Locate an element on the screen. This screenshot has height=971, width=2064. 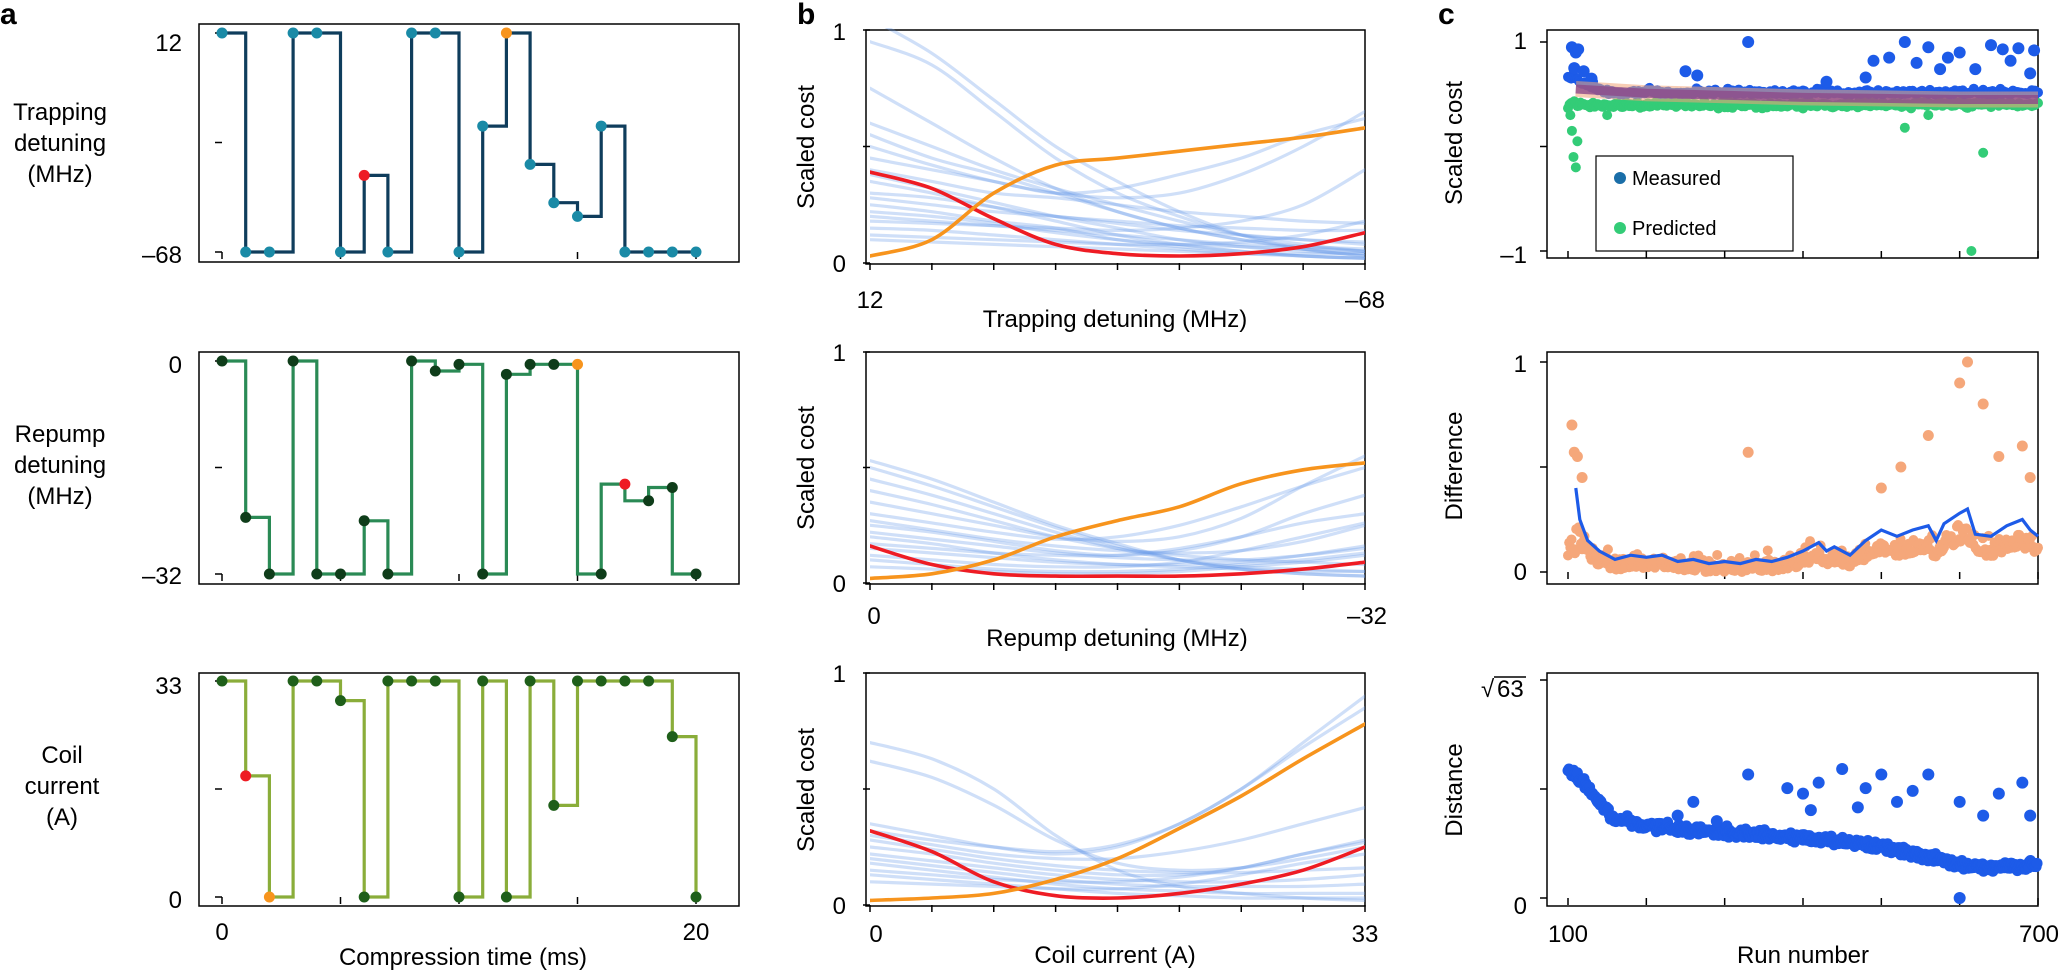
chart-repump-detuning-sequence: Repump detuning (MHz) 0 –32 is located at coordinates (377, 470).